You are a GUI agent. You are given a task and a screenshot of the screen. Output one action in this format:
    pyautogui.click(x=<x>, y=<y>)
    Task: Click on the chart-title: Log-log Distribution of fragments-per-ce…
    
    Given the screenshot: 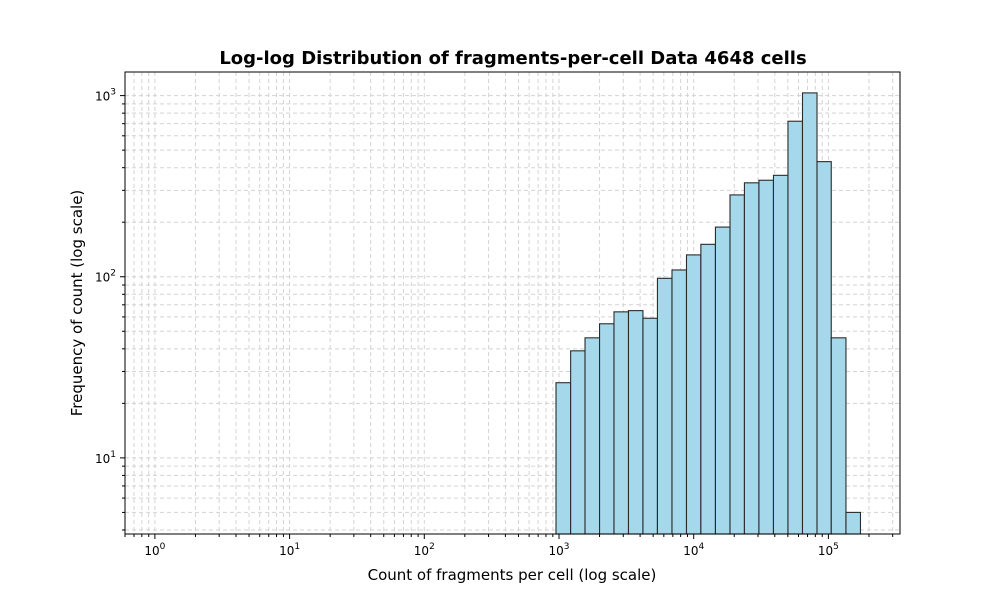 What is the action you would take?
    pyautogui.click(x=512, y=58)
    